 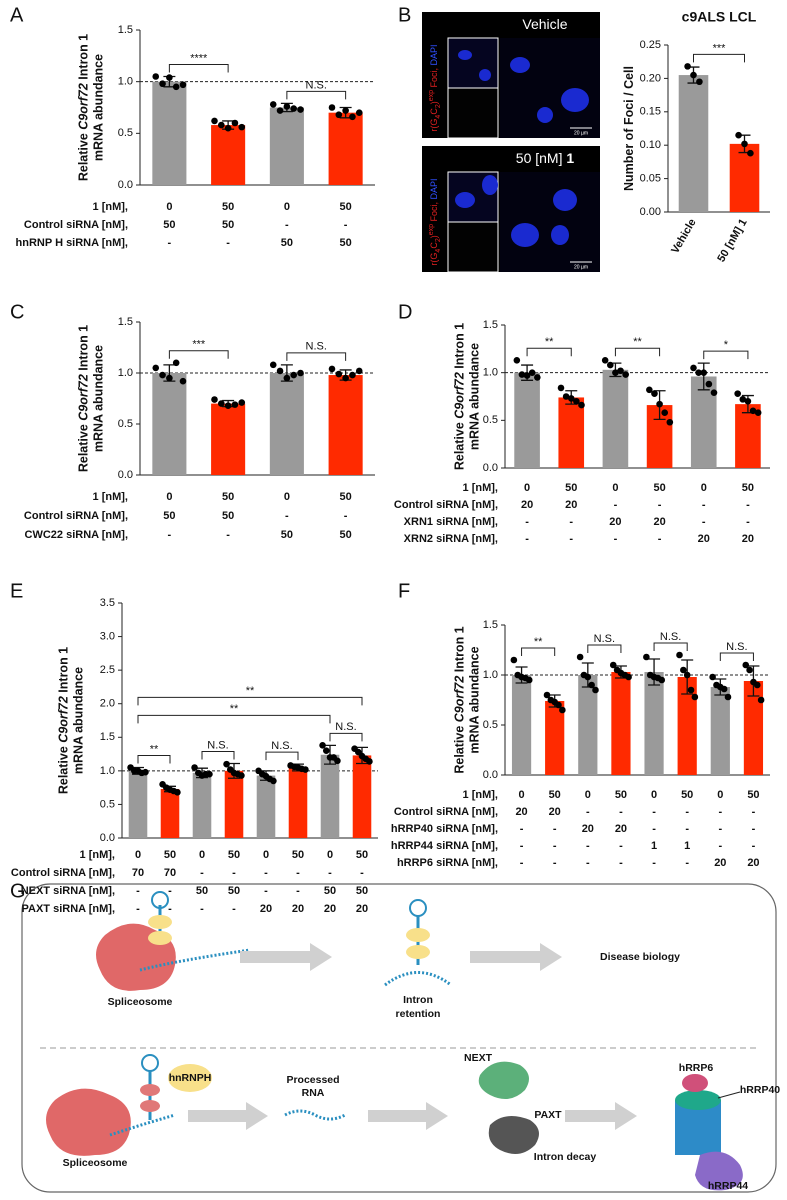 What do you see at coordinates (16, 591) in the screenshot?
I see `panel-label: E` at bounding box center [16, 591].